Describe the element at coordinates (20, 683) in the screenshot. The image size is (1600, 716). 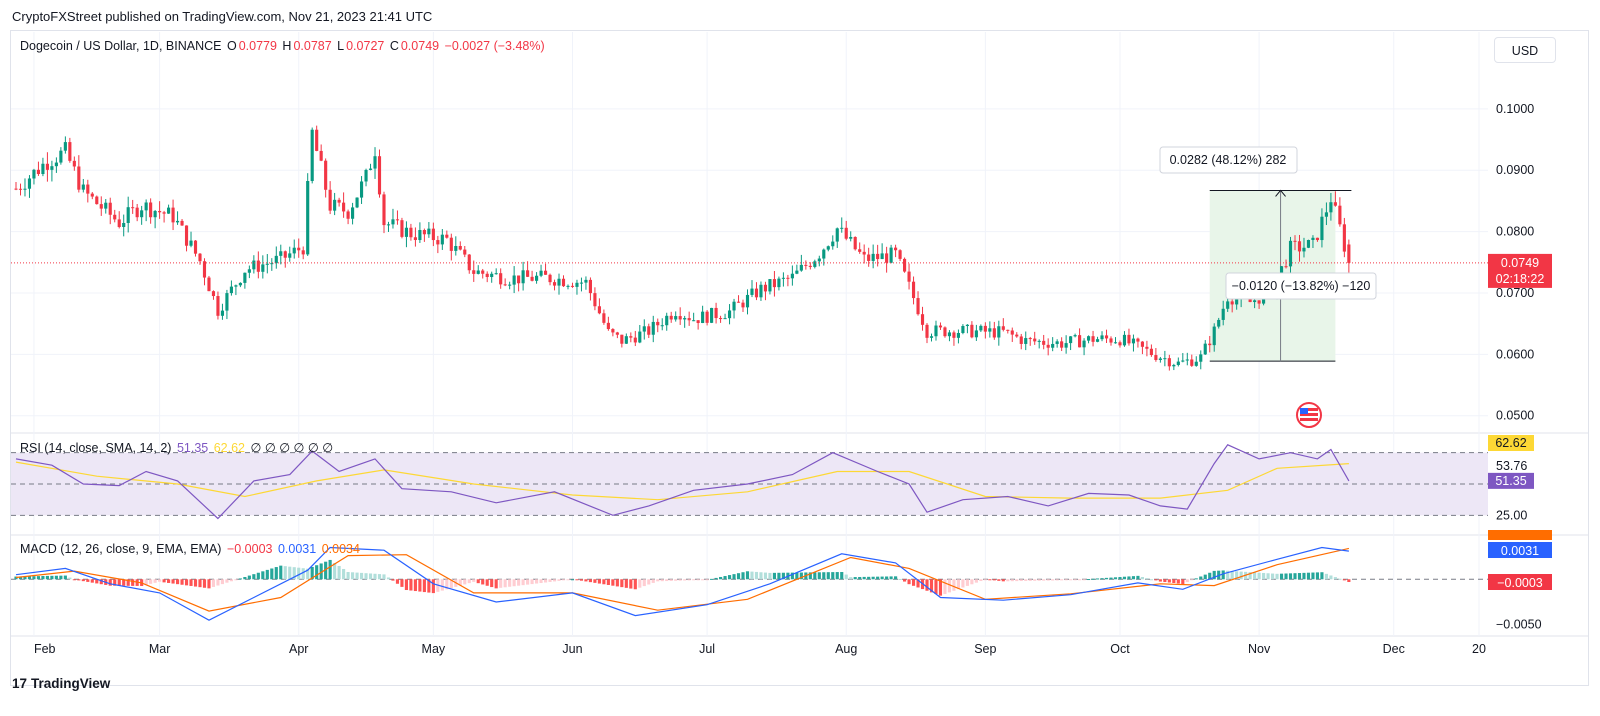
I see `tradingview-logo-icon: 17` at that location.